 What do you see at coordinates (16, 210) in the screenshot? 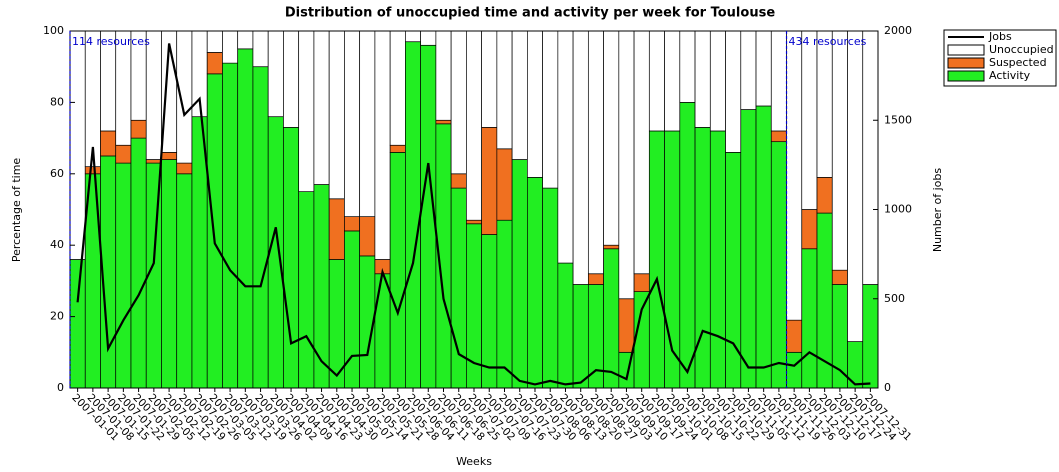
I see `y-axis-label: Percentage of time` at bounding box center [16, 210].